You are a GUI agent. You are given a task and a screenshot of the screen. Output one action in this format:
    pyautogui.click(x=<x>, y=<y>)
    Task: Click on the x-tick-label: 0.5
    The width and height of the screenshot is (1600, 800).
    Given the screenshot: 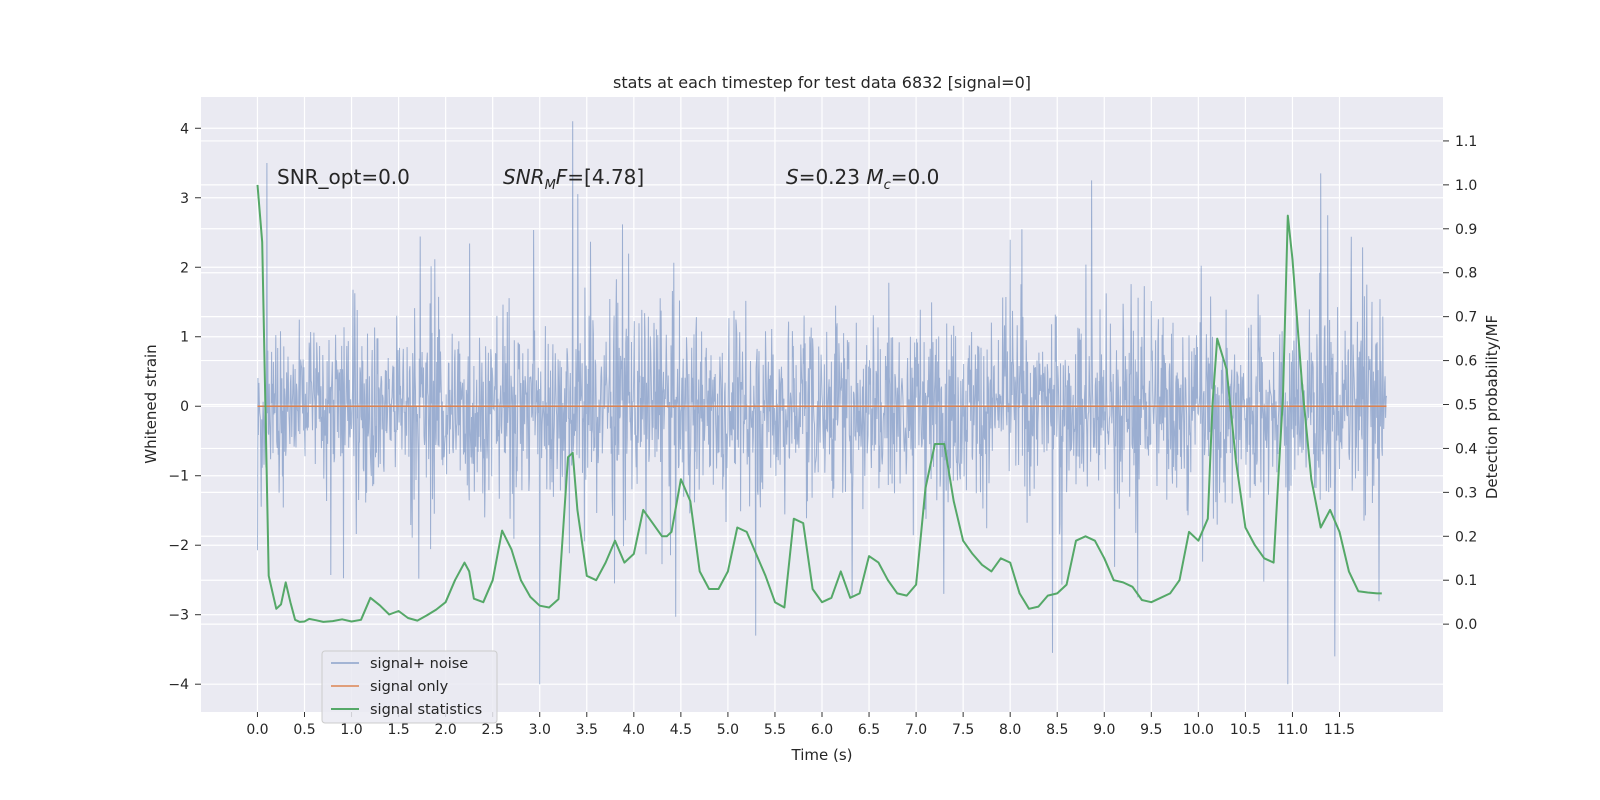 What is the action you would take?
    pyautogui.click(x=304, y=730)
    